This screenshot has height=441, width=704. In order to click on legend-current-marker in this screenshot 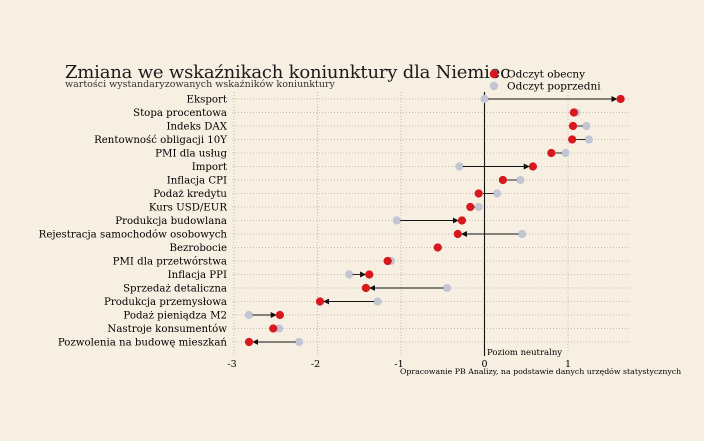, I will do `click(494, 74)`.